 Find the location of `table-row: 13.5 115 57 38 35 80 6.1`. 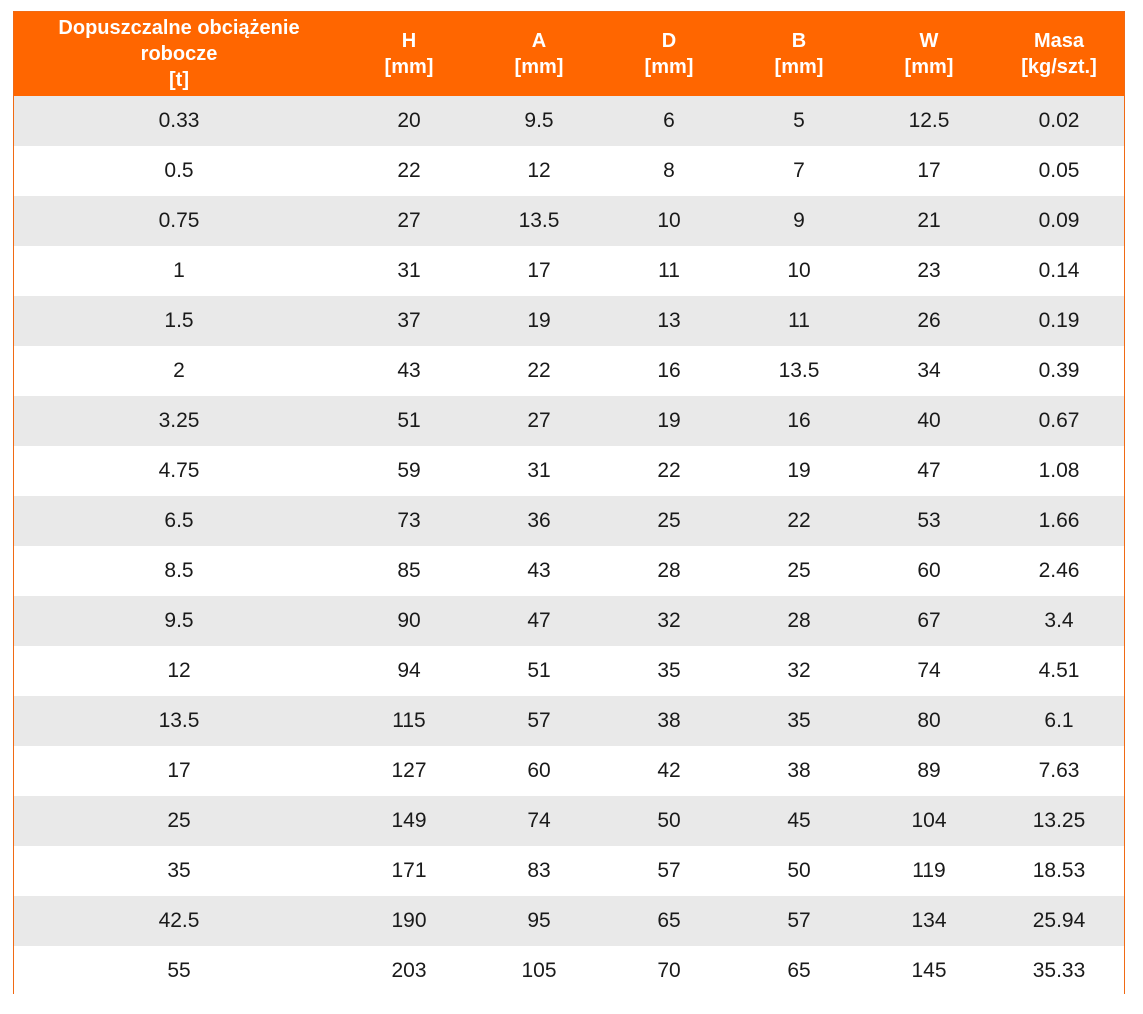

table-row: 13.5 115 57 38 35 80 6.1 is located at coordinates (569, 721).